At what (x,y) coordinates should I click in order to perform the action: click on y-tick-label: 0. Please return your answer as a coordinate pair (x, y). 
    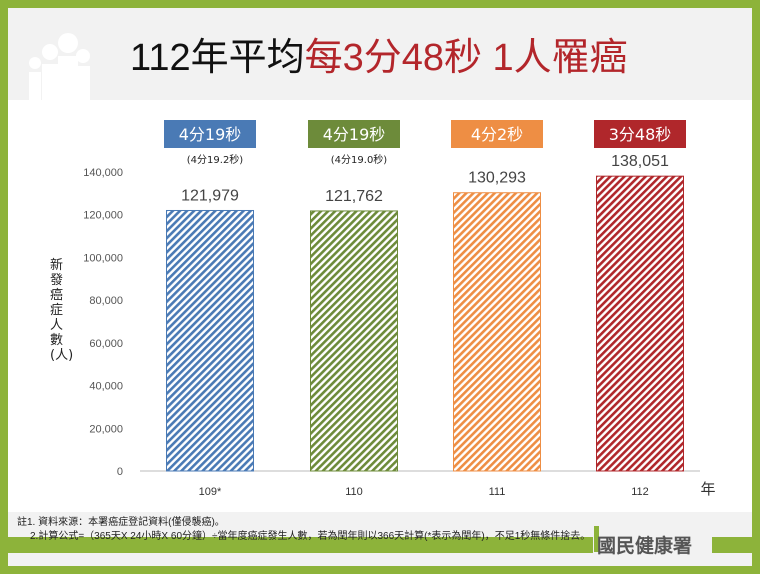
    Looking at the image, I should click on (120, 472).